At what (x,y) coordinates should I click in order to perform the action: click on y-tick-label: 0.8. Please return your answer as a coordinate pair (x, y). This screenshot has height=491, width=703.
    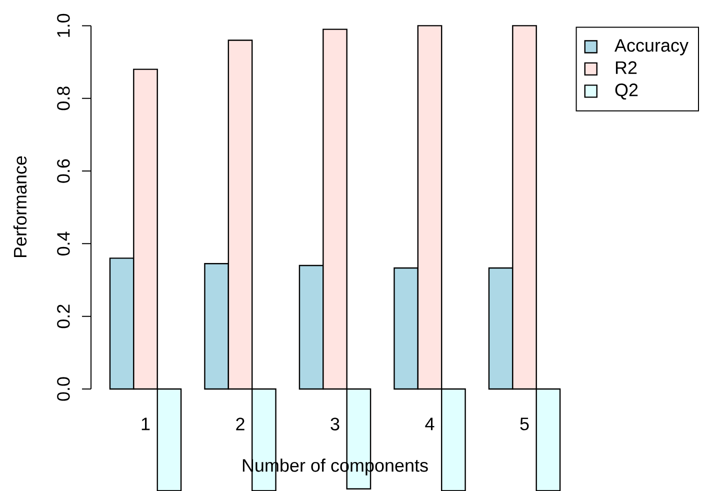
    Looking at the image, I should click on (63, 98).